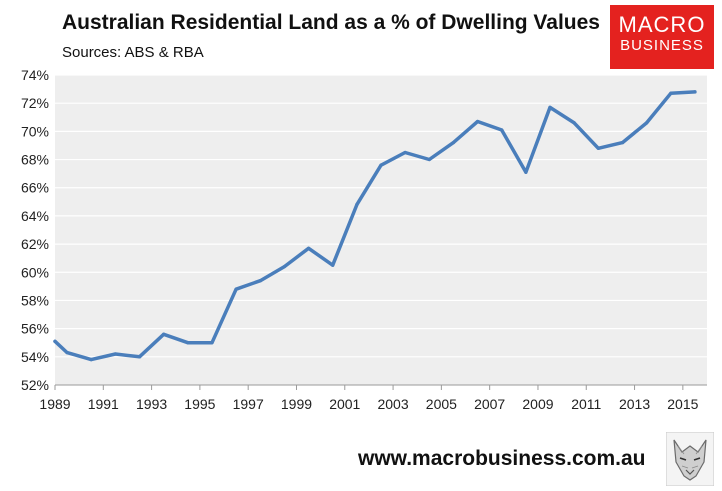 This screenshot has width=722, height=491. What do you see at coordinates (35, 272) in the screenshot?
I see `y-tick-label: 60%` at bounding box center [35, 272].